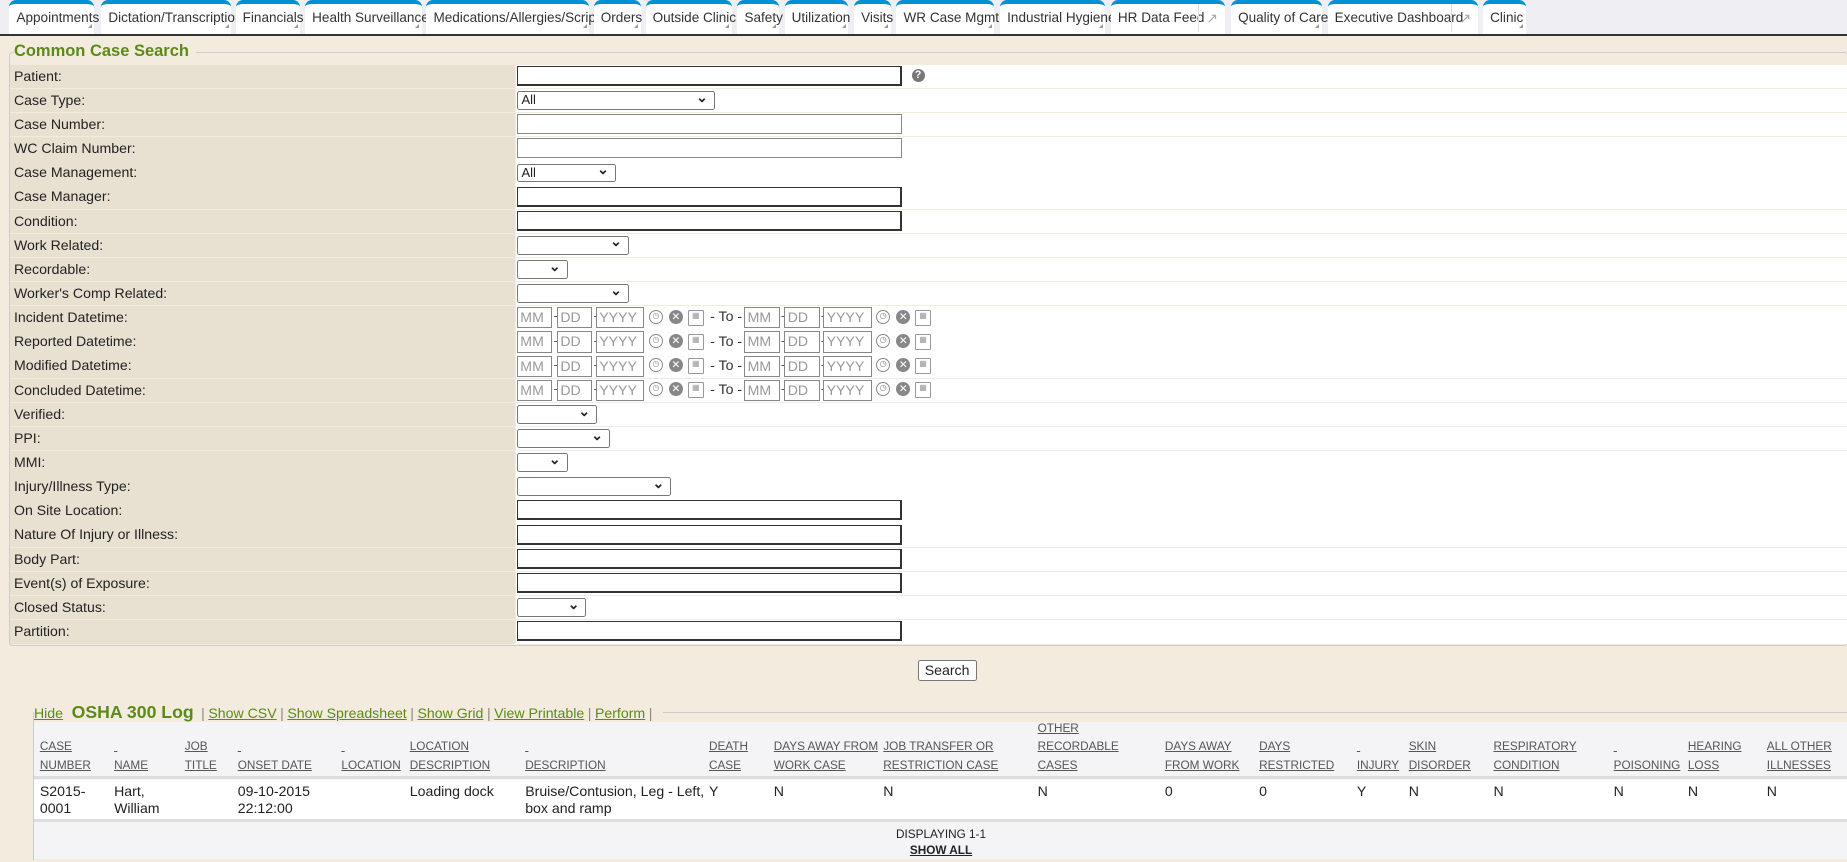 The image size is (1847, 862). What do you see at coordinates (367, 17) in the screenshot?
I see `tab-health-surveillance: Health Surveillance` at bounding box center [367, 17].